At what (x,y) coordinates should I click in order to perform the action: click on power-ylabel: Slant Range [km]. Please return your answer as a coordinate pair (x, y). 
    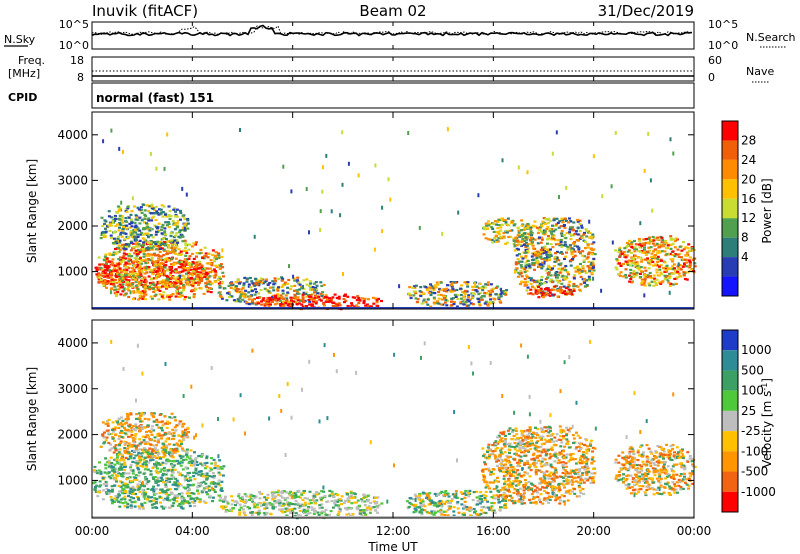
    Looking at the image, I should click on (32, 211).